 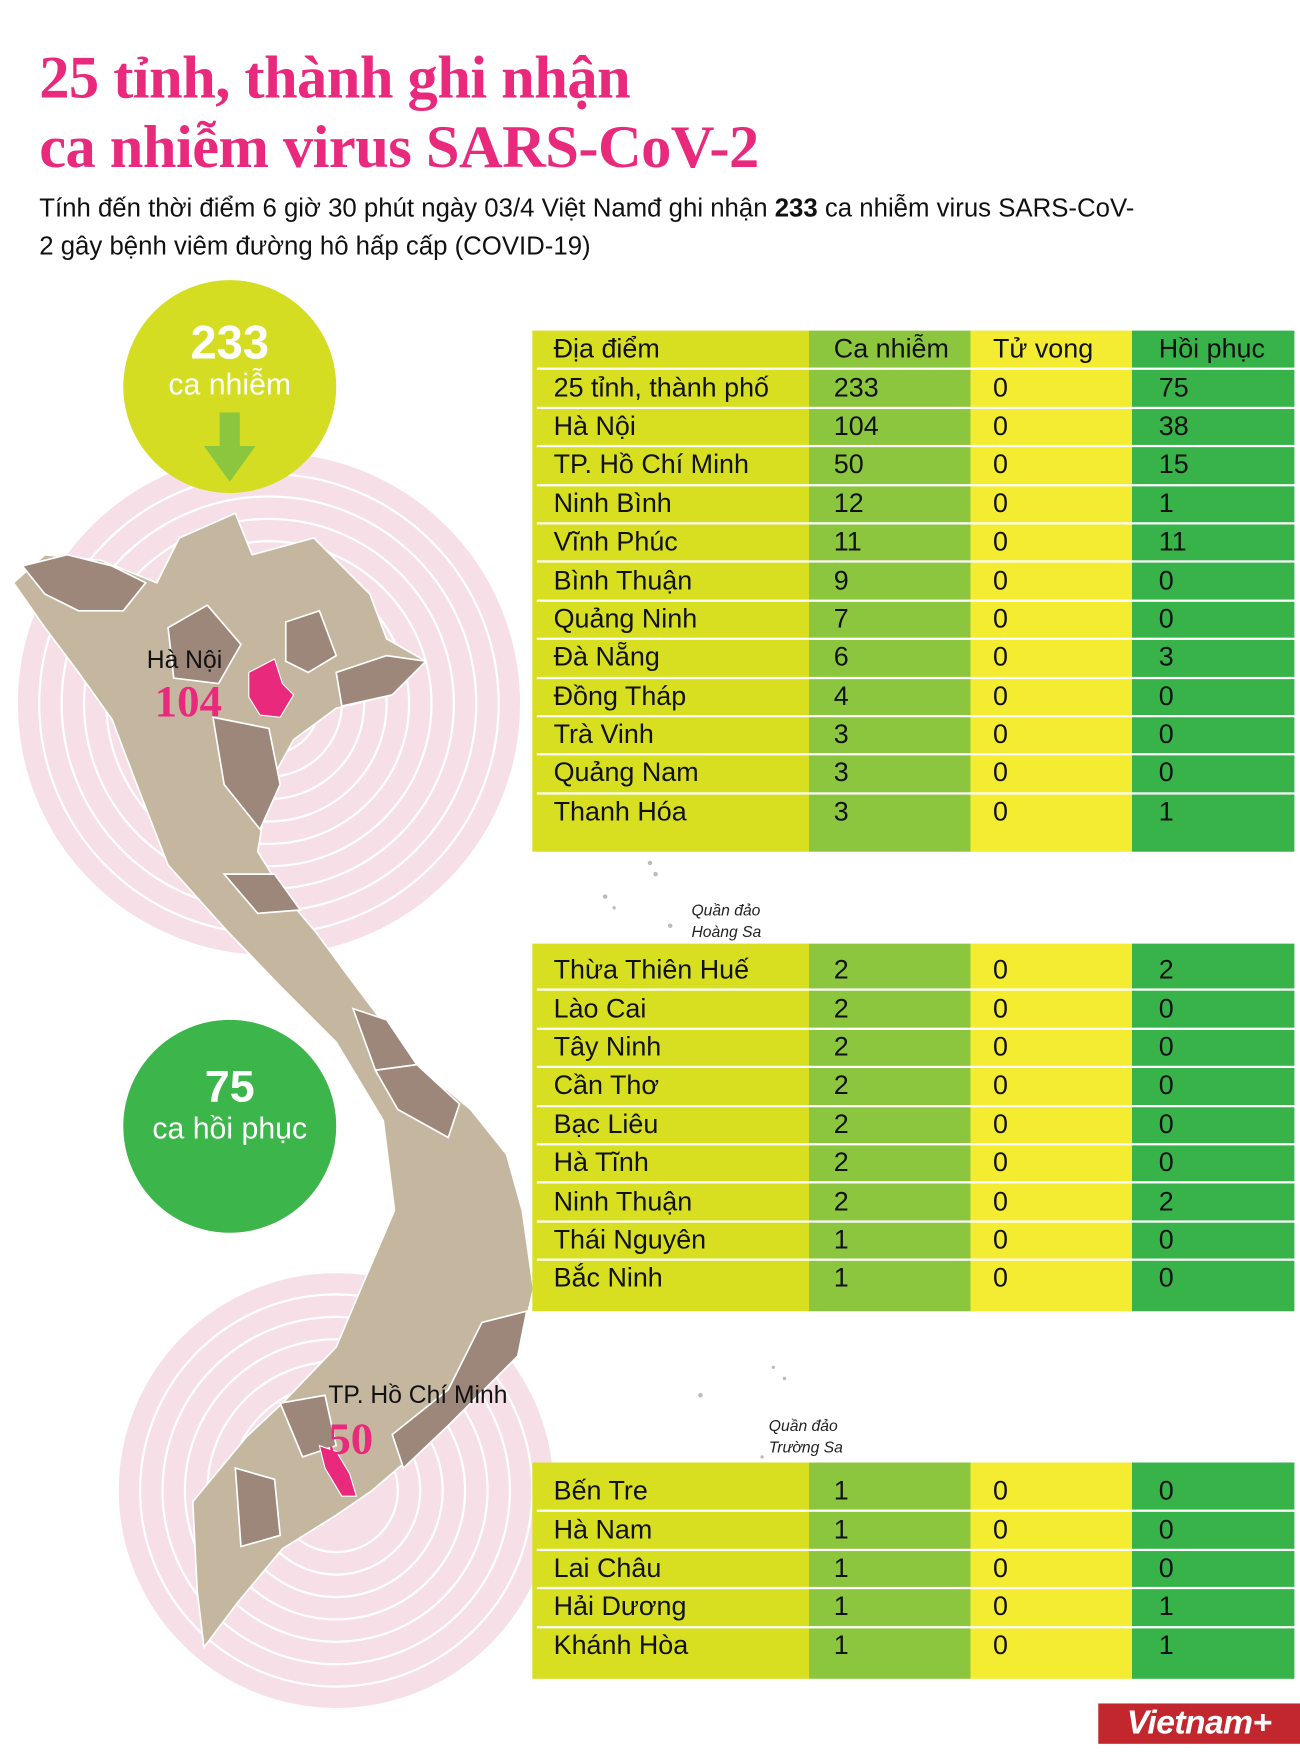 I want to click on infected-summary-badge: 233 ca nhiễm, so click(x=230, y=387).